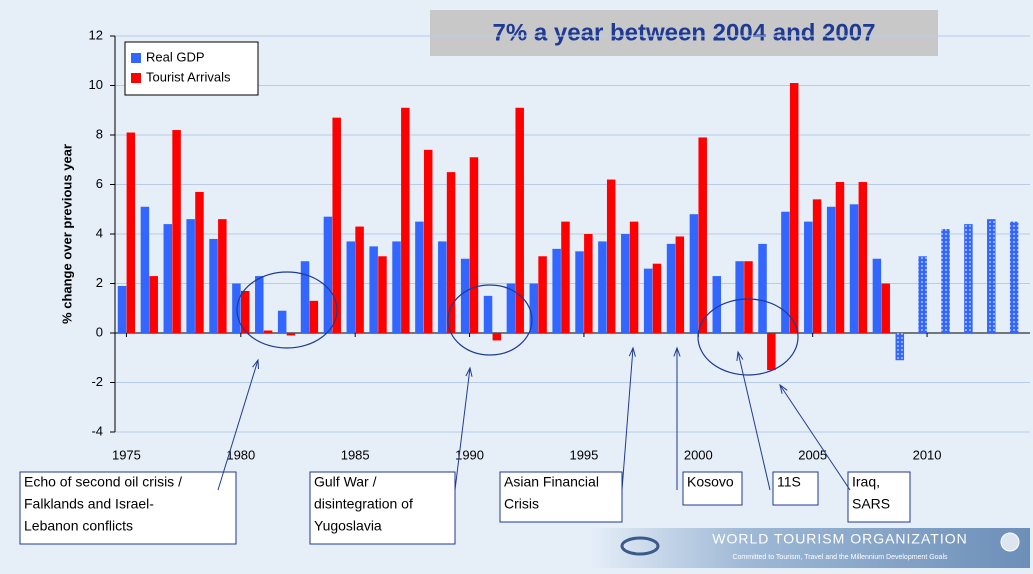 This screenshot has width=1033, height=574. What do you see at coordinates (240, 454) in the screenshot?
I see `x-tick-label: 1980` at bounding box center [240, 454].